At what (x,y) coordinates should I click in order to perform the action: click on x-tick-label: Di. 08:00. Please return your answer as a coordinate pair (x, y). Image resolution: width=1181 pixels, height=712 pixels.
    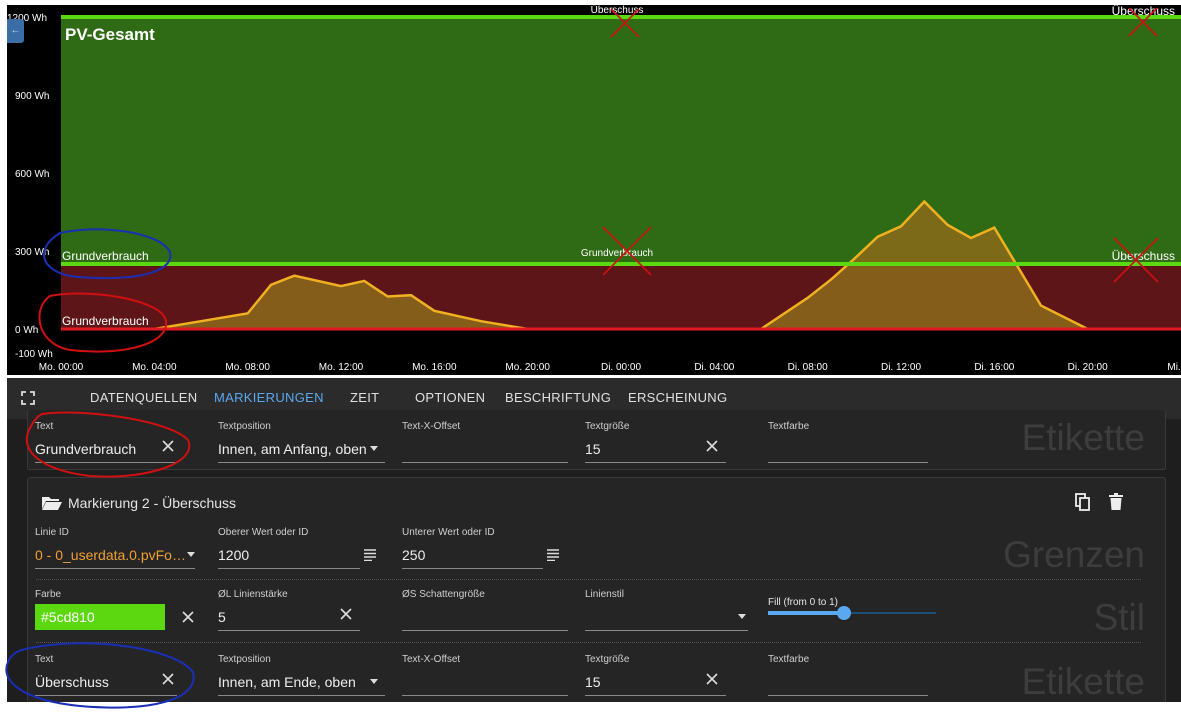
    Looking at the image, I should click on (808, 367).